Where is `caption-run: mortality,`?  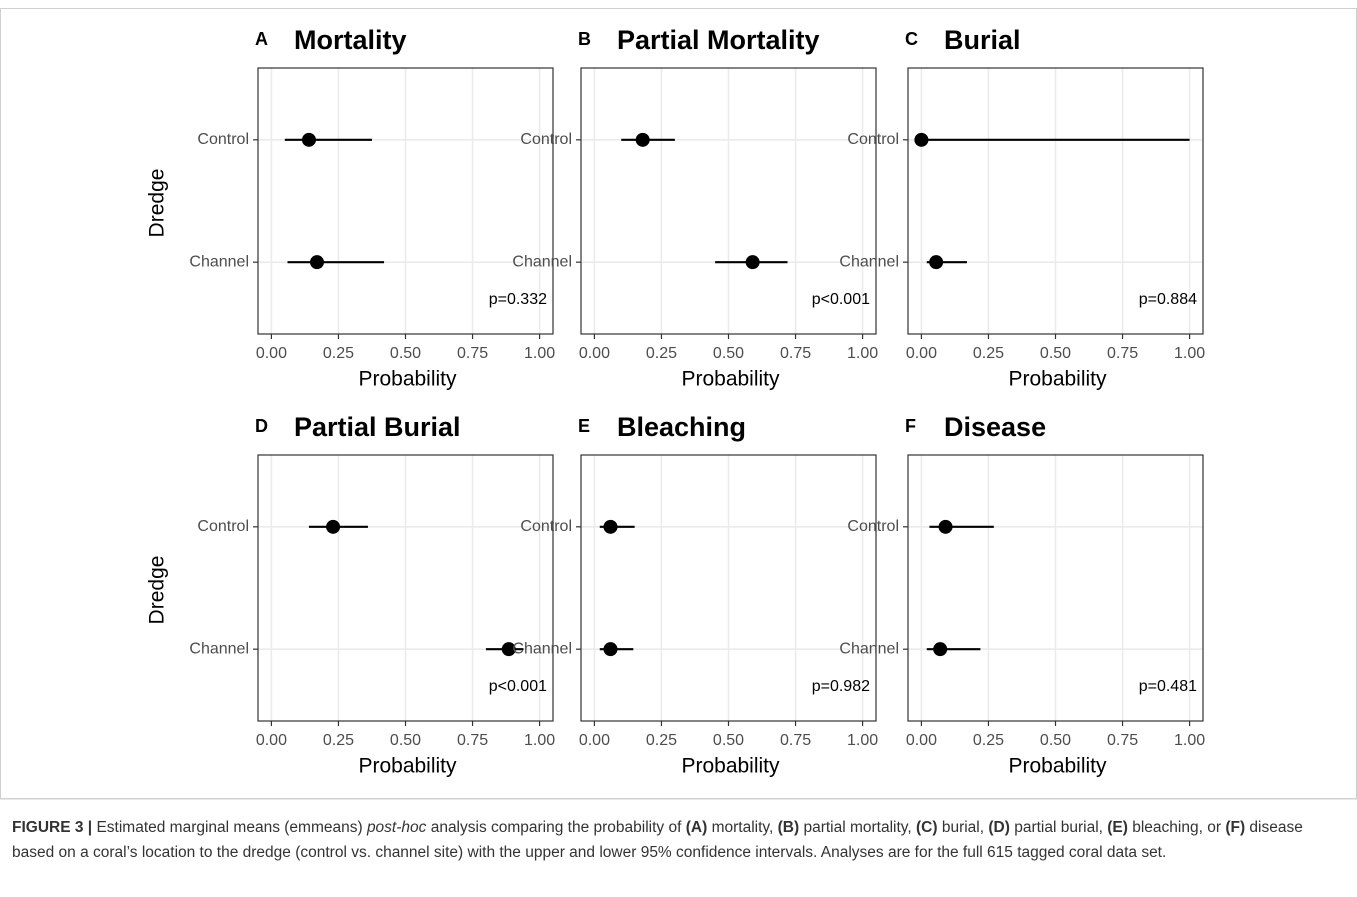 caption-run: mortality, is located at coordinates (742, 827).